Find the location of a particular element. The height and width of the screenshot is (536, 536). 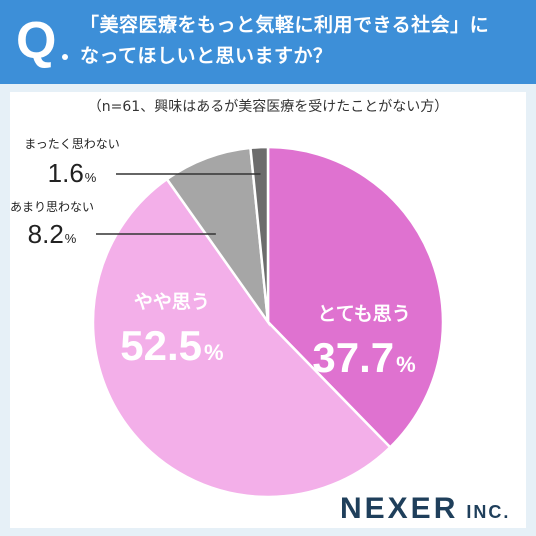

question-line-1: 「美容医療をもっと気軽に利用できる社会」に is located at coordinates (285, 25).